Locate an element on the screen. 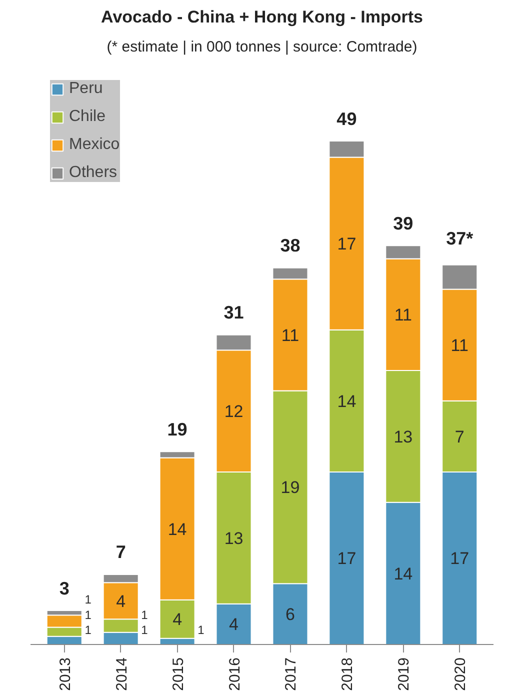  legend-label: Others is located at coordinates (93, 173).